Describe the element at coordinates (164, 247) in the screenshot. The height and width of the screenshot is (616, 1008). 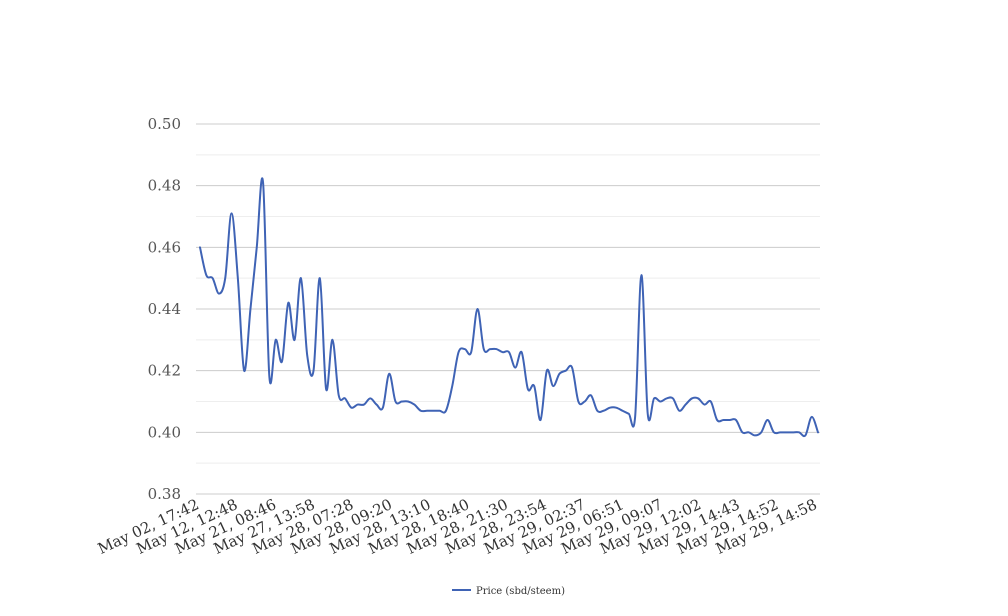
I see `y-tick-label: 0.46` at that location.